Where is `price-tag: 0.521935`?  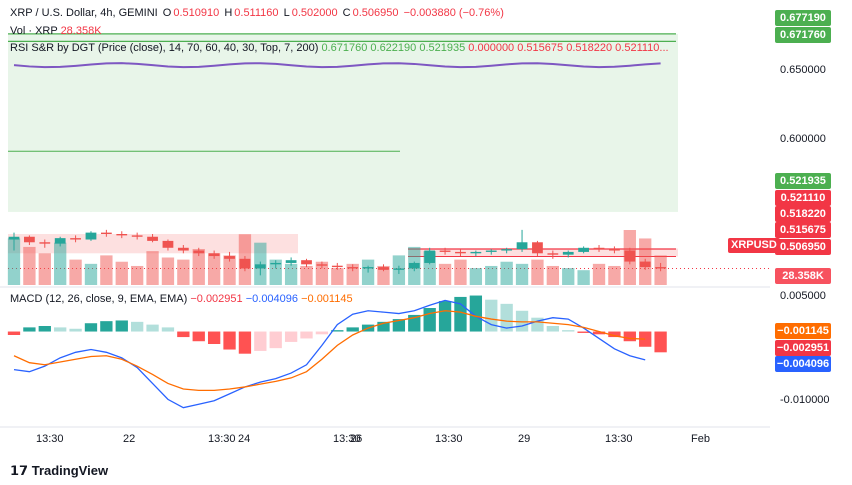 price-tag: 0.521935 is located at coordinates (803, 181).